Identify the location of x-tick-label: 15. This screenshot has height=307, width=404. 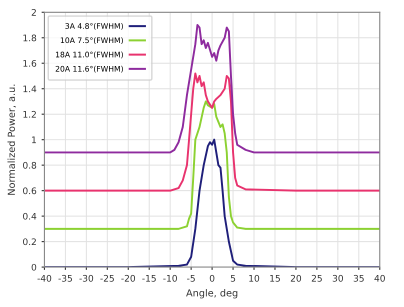
(275, 278).